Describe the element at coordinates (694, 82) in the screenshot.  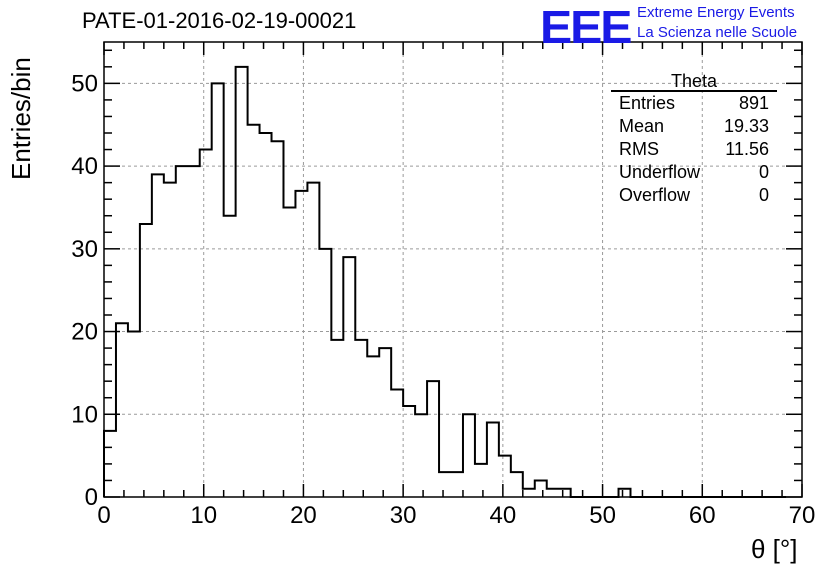
I see `stats-title: Theta` at that location.